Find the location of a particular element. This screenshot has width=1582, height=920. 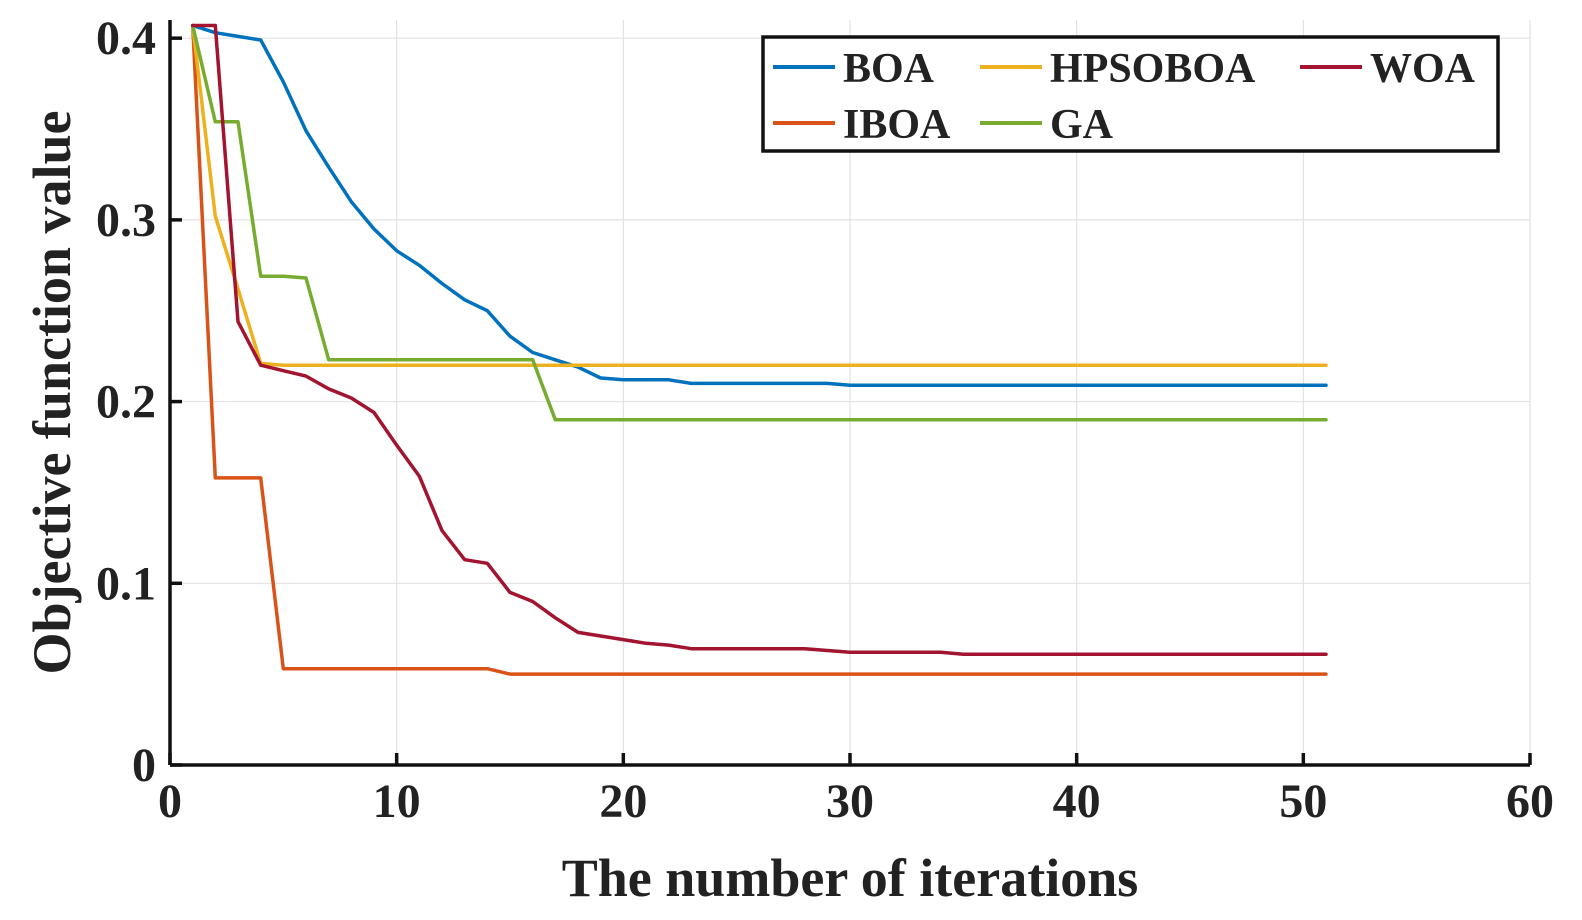

legend-entry-woa: WOA is located at coordinates (1388, 69).